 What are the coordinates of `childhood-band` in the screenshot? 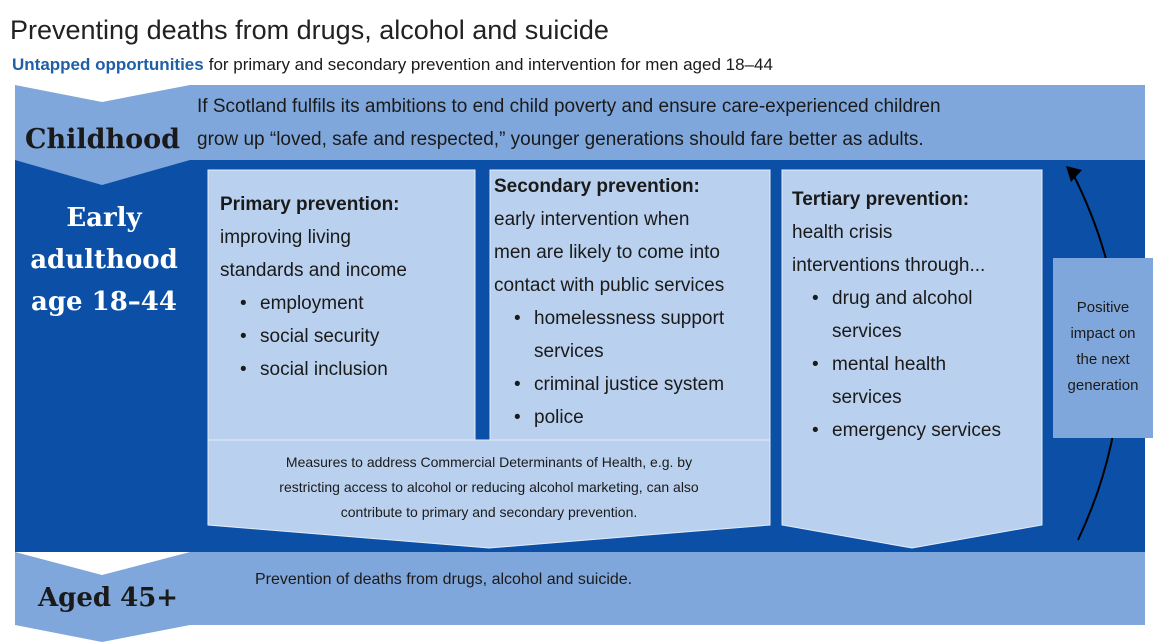 It's located at (667, 122).